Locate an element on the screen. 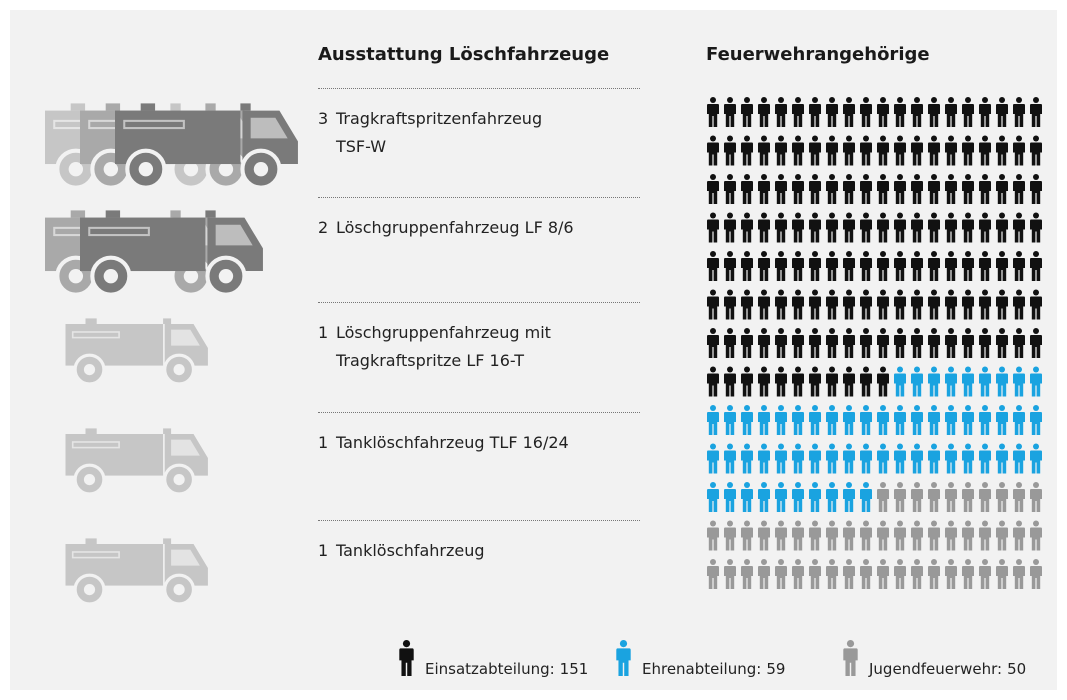 This screenshot has width=1067, height=700. legend-entry: Jugendfeuerwehr50 is located at coordinates (947, 669).